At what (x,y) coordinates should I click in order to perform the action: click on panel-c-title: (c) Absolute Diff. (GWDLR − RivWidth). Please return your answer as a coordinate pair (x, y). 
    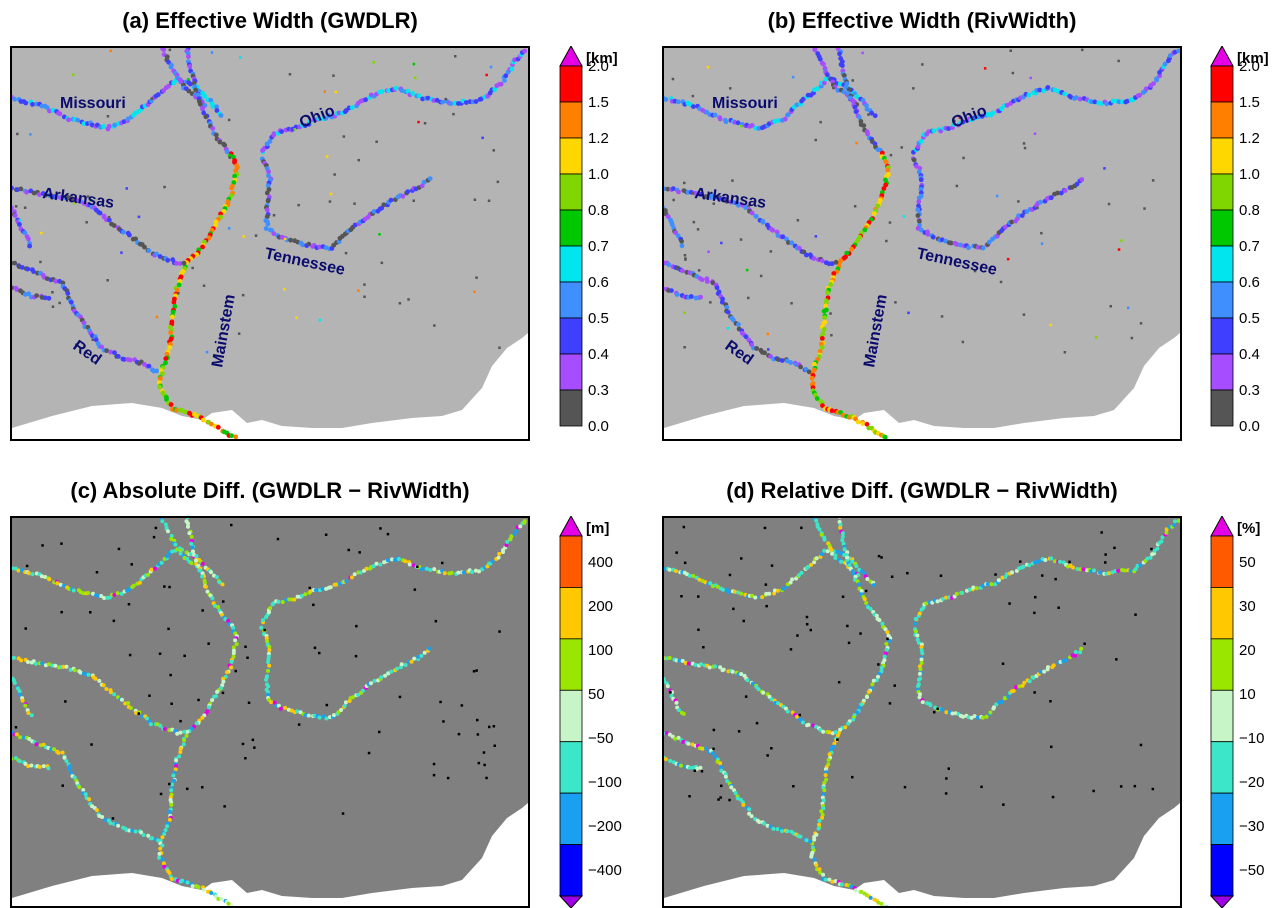
    Looking at the image, I should click on (270, 490).